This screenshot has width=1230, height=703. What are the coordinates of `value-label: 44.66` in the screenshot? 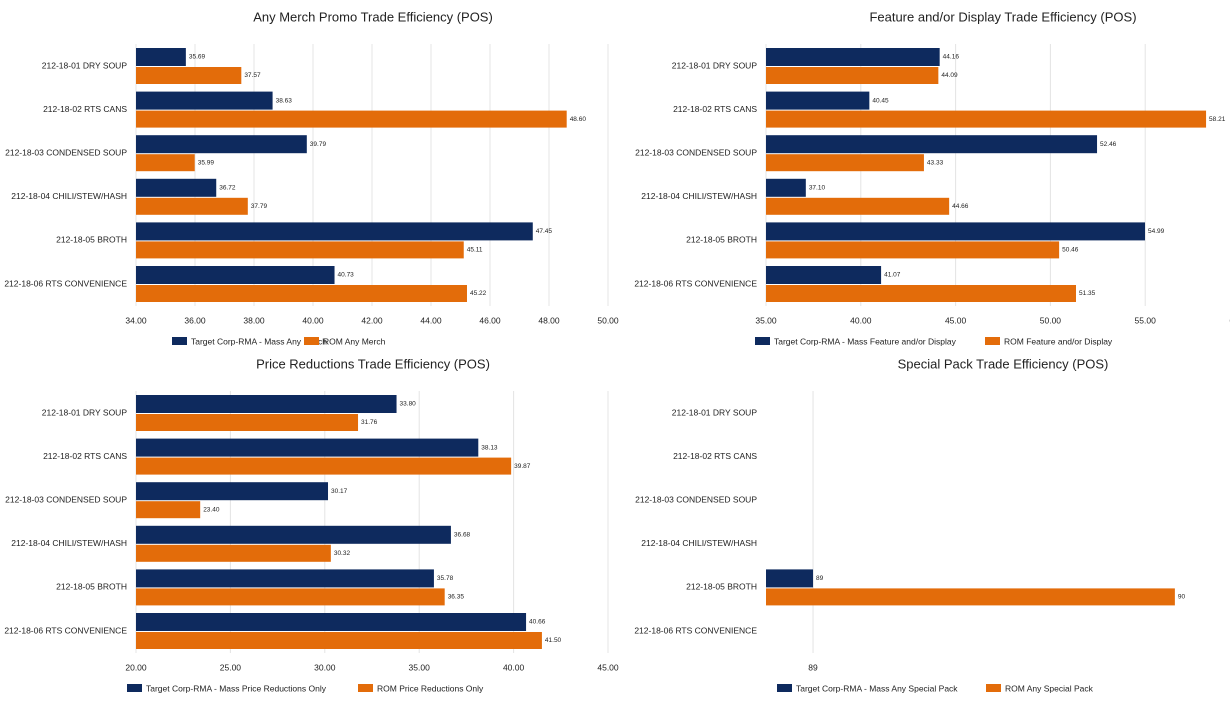 It's located at (960, 206).